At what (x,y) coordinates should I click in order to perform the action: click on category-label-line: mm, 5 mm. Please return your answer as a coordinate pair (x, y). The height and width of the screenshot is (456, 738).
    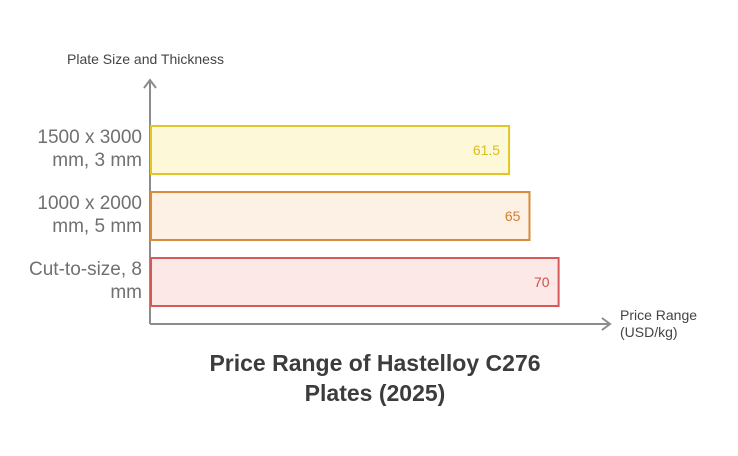
    Looking at the image, I should click on (97, 226).